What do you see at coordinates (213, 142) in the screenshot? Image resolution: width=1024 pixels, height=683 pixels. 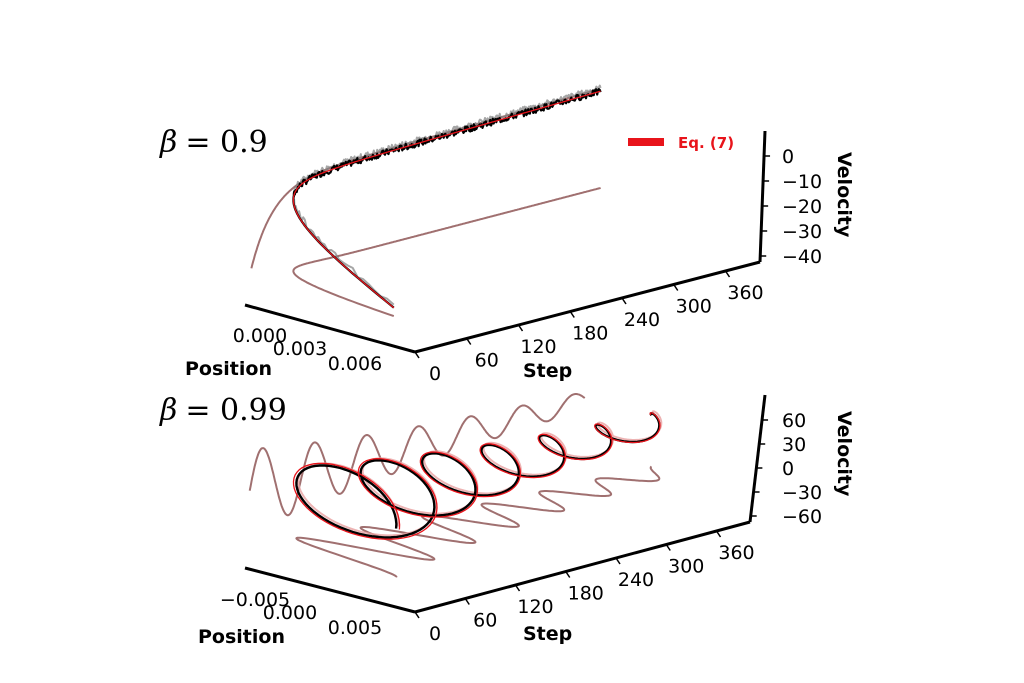 I see `panel-title: β = 0.9` at bounding box center [213, 142].